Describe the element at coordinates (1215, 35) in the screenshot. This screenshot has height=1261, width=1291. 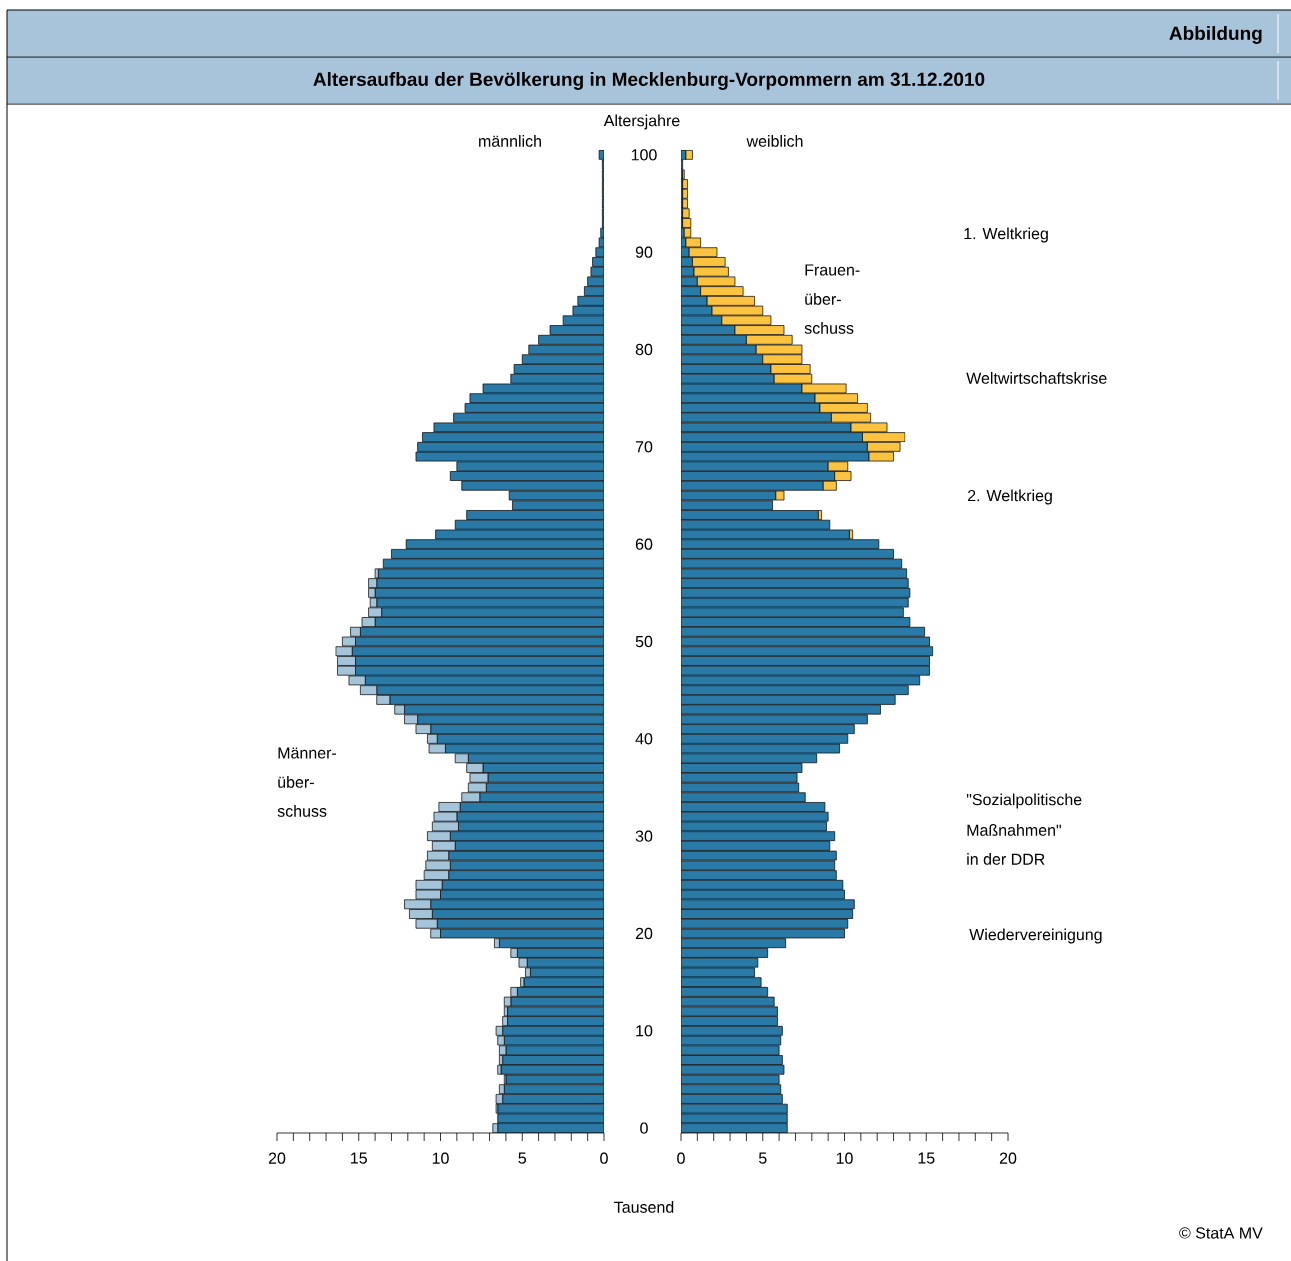
I see `text: Abbildung` at that location.